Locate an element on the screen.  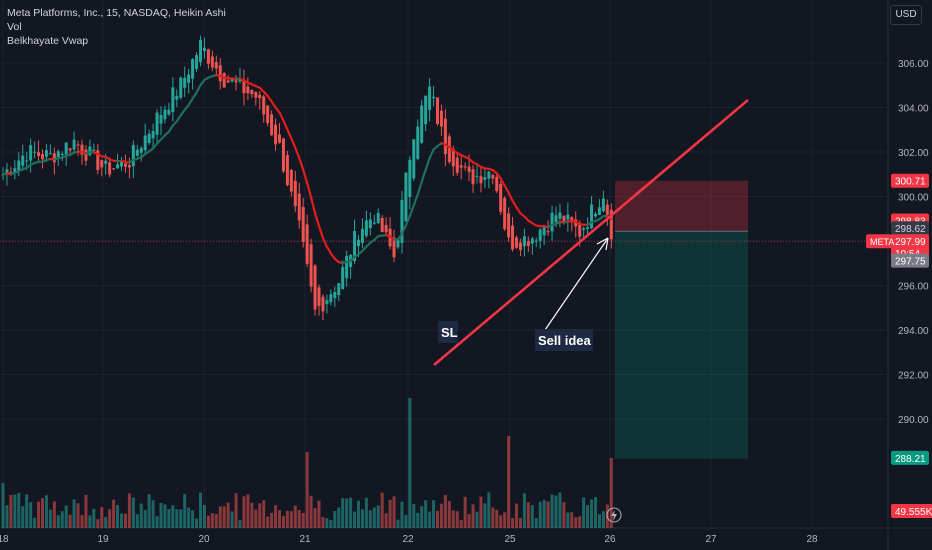
indicator-vwap-label: Belkhayate Vwap is located at coordinates (48, 41).